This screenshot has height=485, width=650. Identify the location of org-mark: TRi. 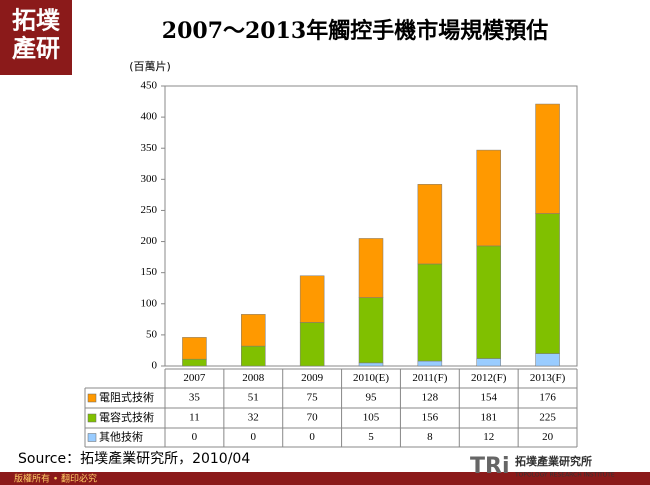
(490, 466).